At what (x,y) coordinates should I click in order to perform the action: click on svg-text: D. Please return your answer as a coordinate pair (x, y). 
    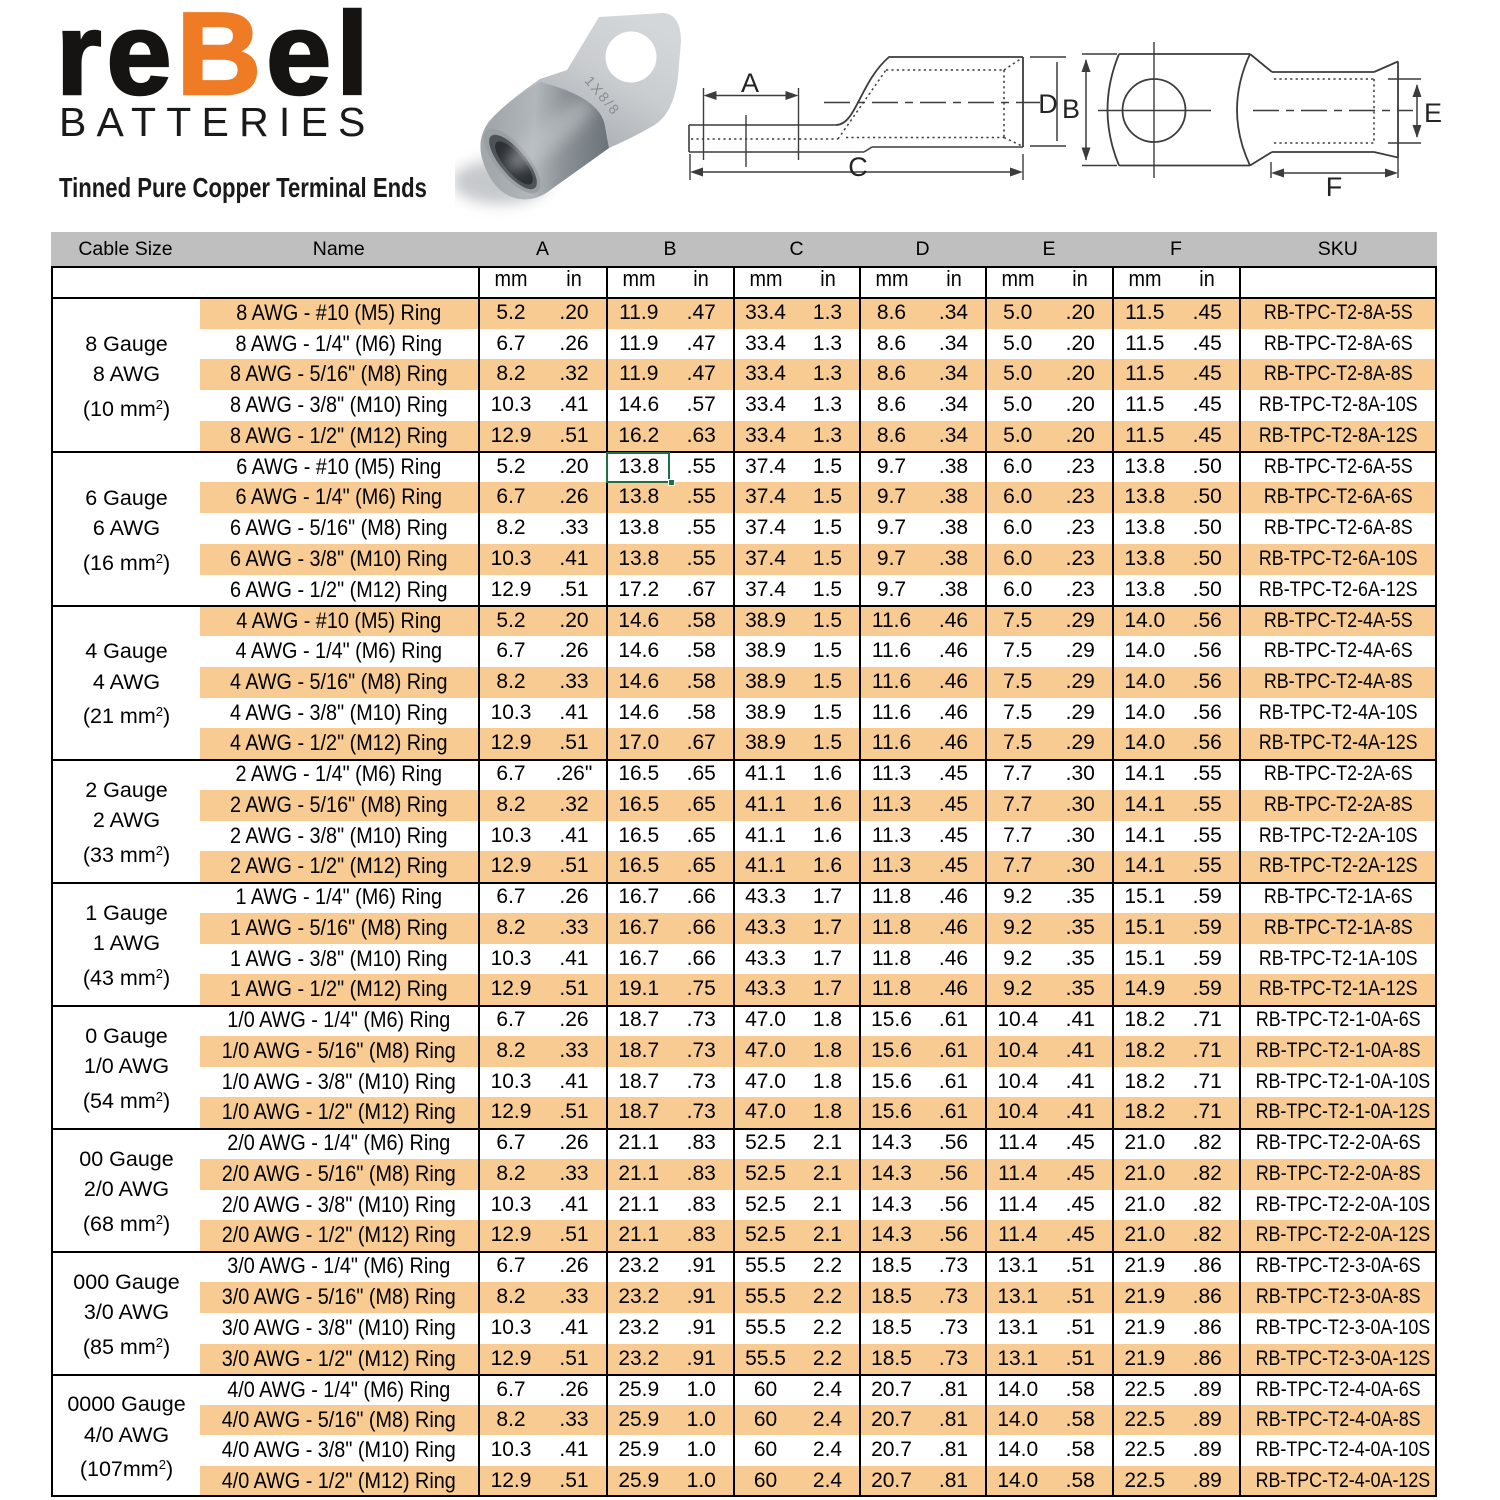
    Looking at the image, I should click on (1048, 104).